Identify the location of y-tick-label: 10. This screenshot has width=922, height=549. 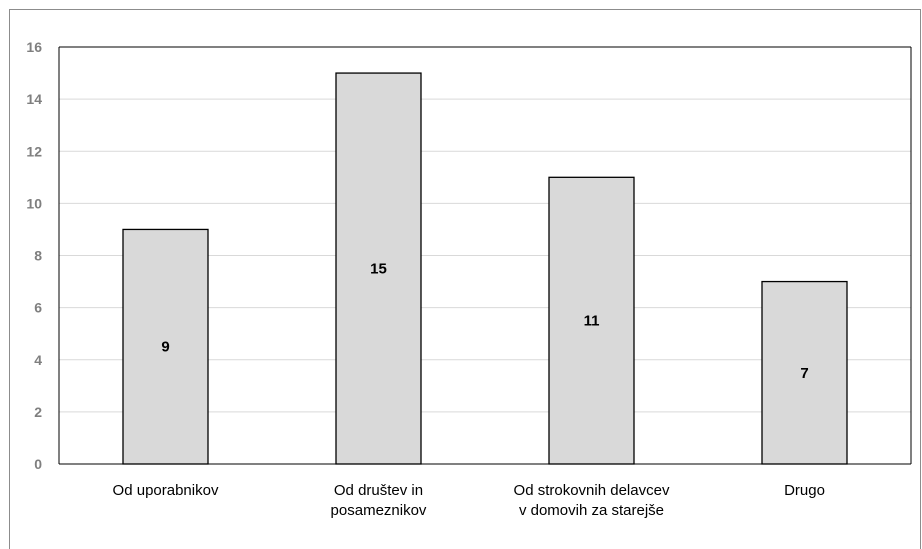
(34, 203).